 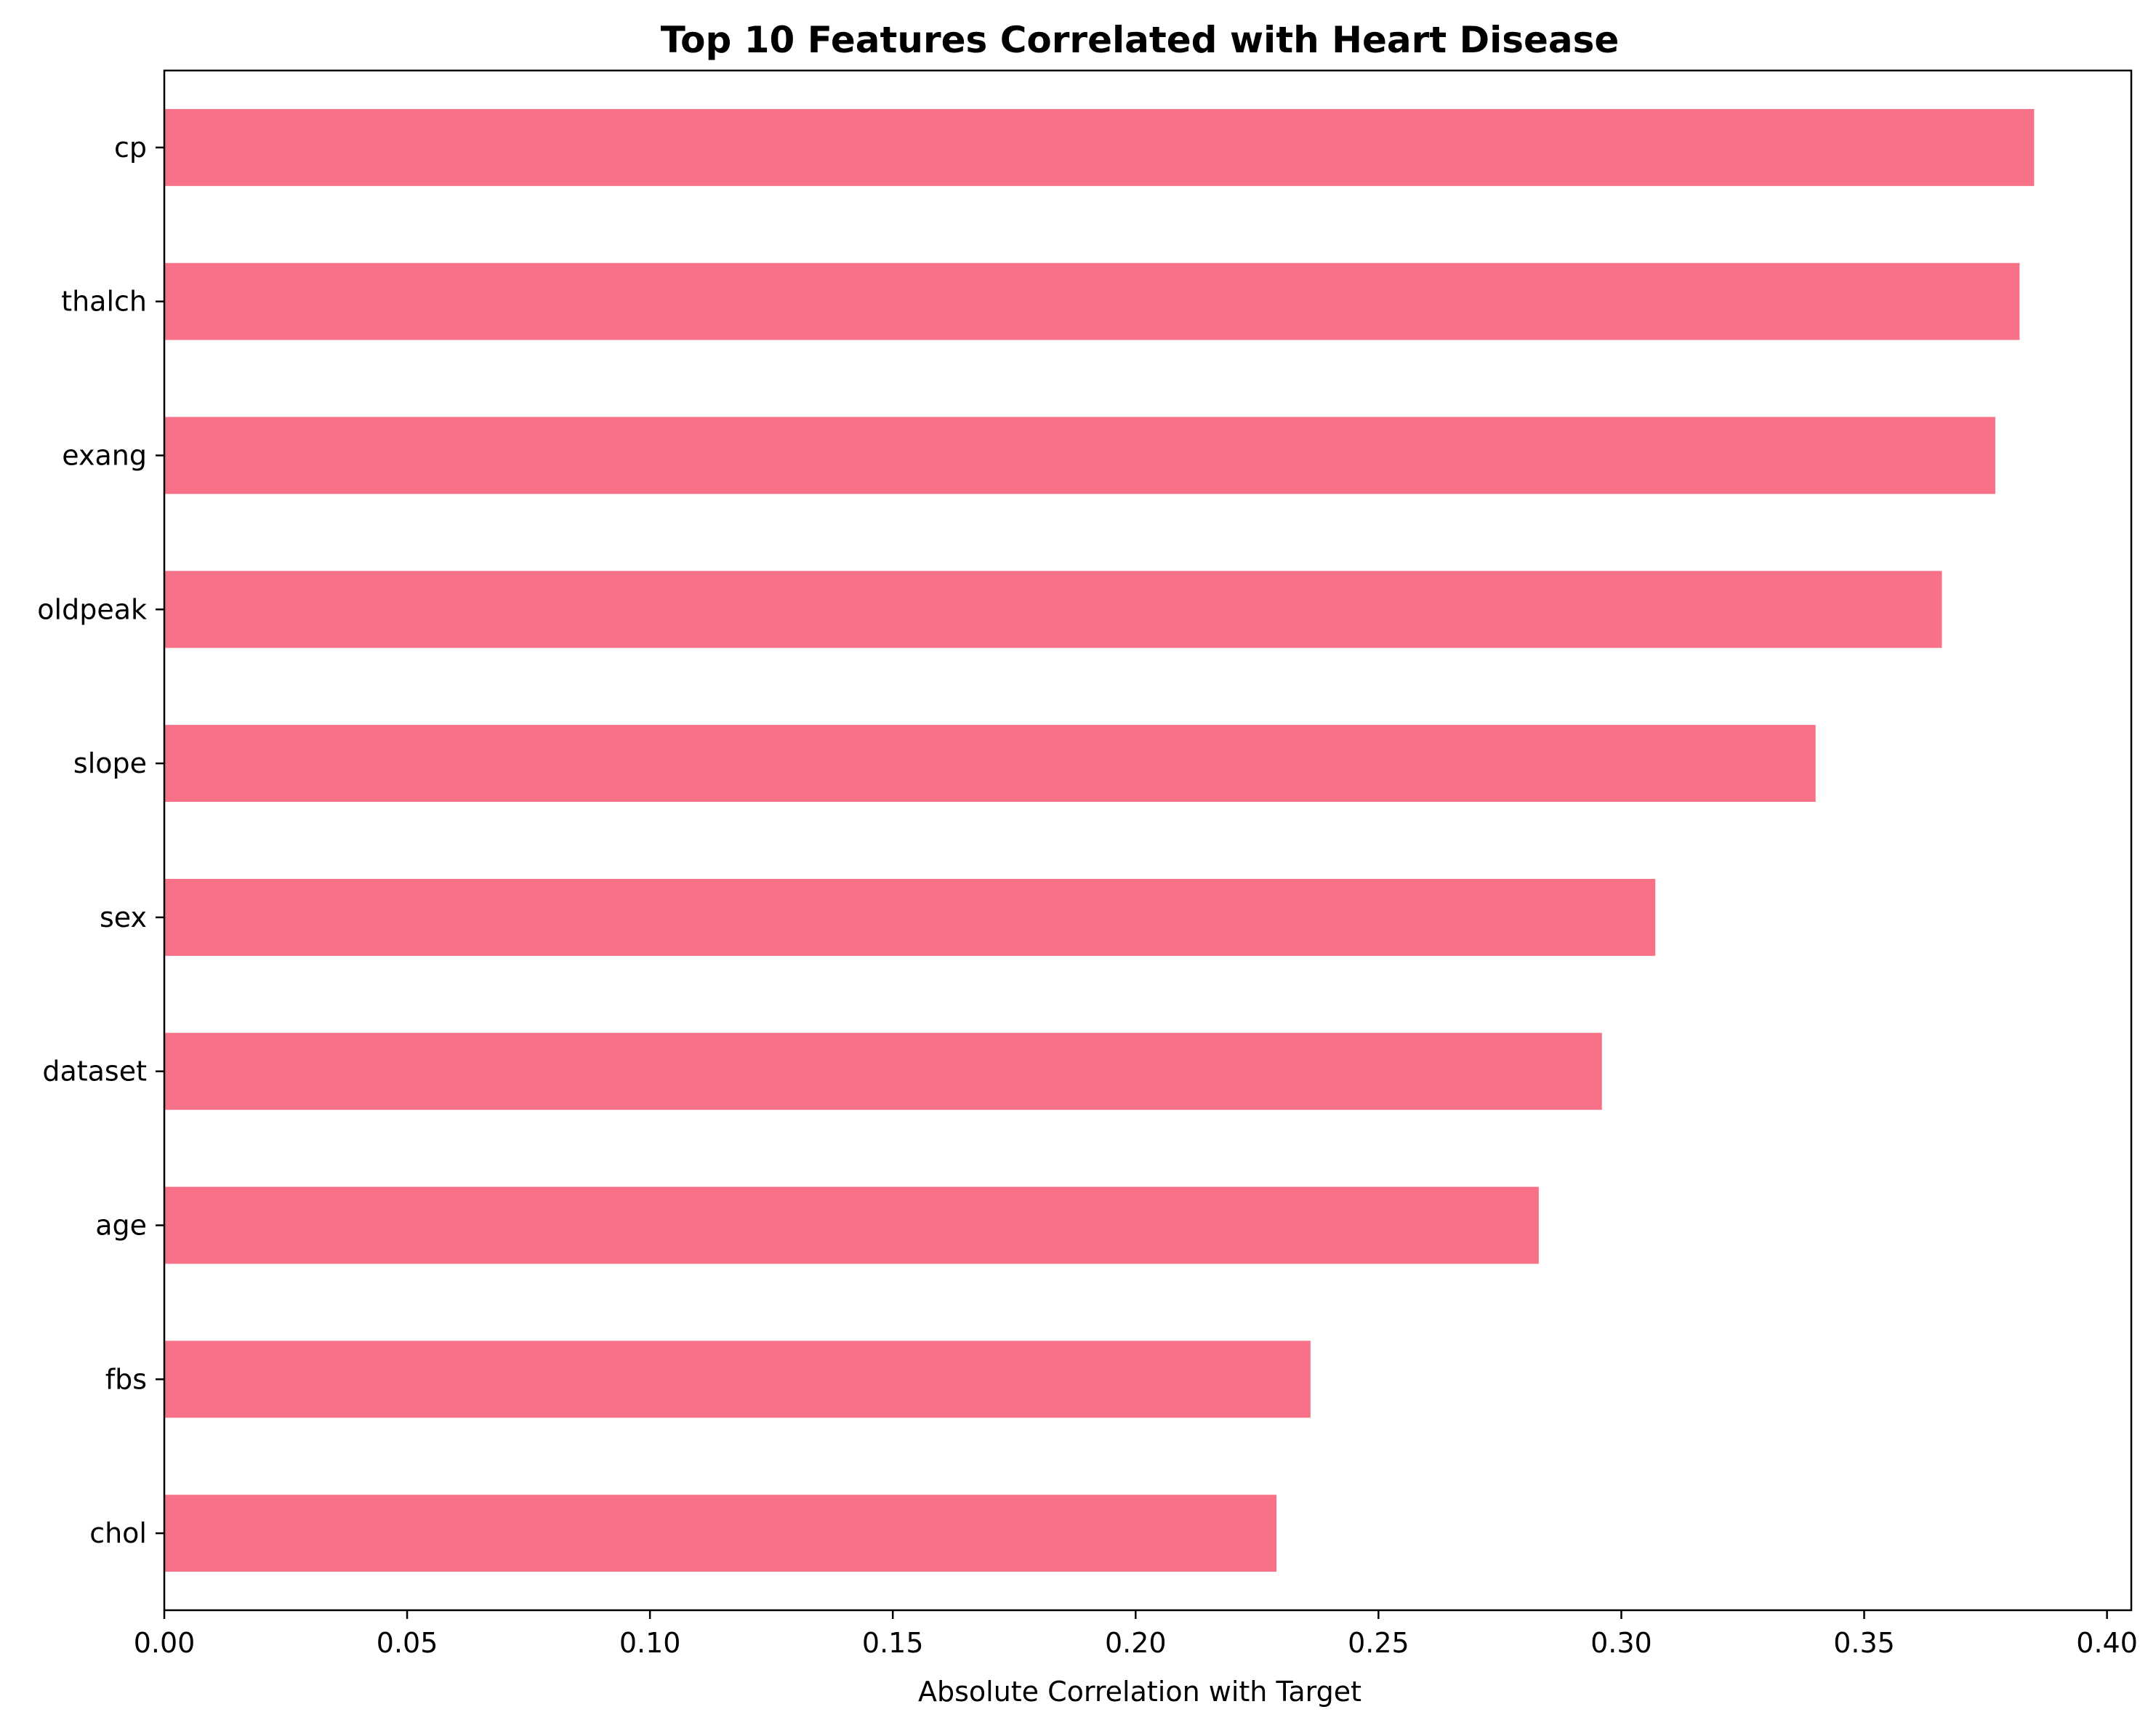 I want to click on y-tick-label-slope: slope, so click(x=110, y=763).